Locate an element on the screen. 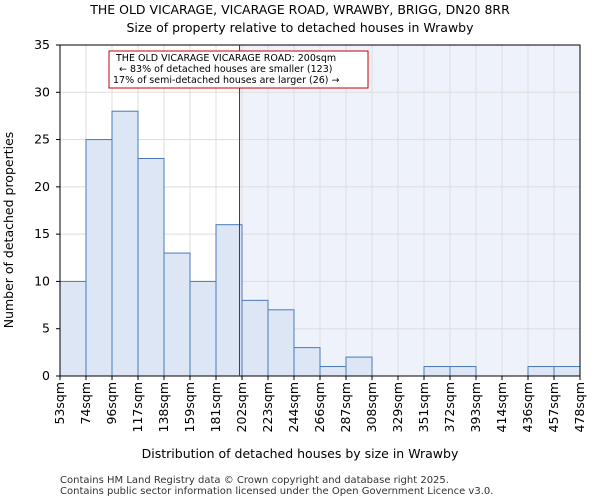 The image size is (600, 500). x-tick-label: 266sqm is located at coordinates (319, 407).